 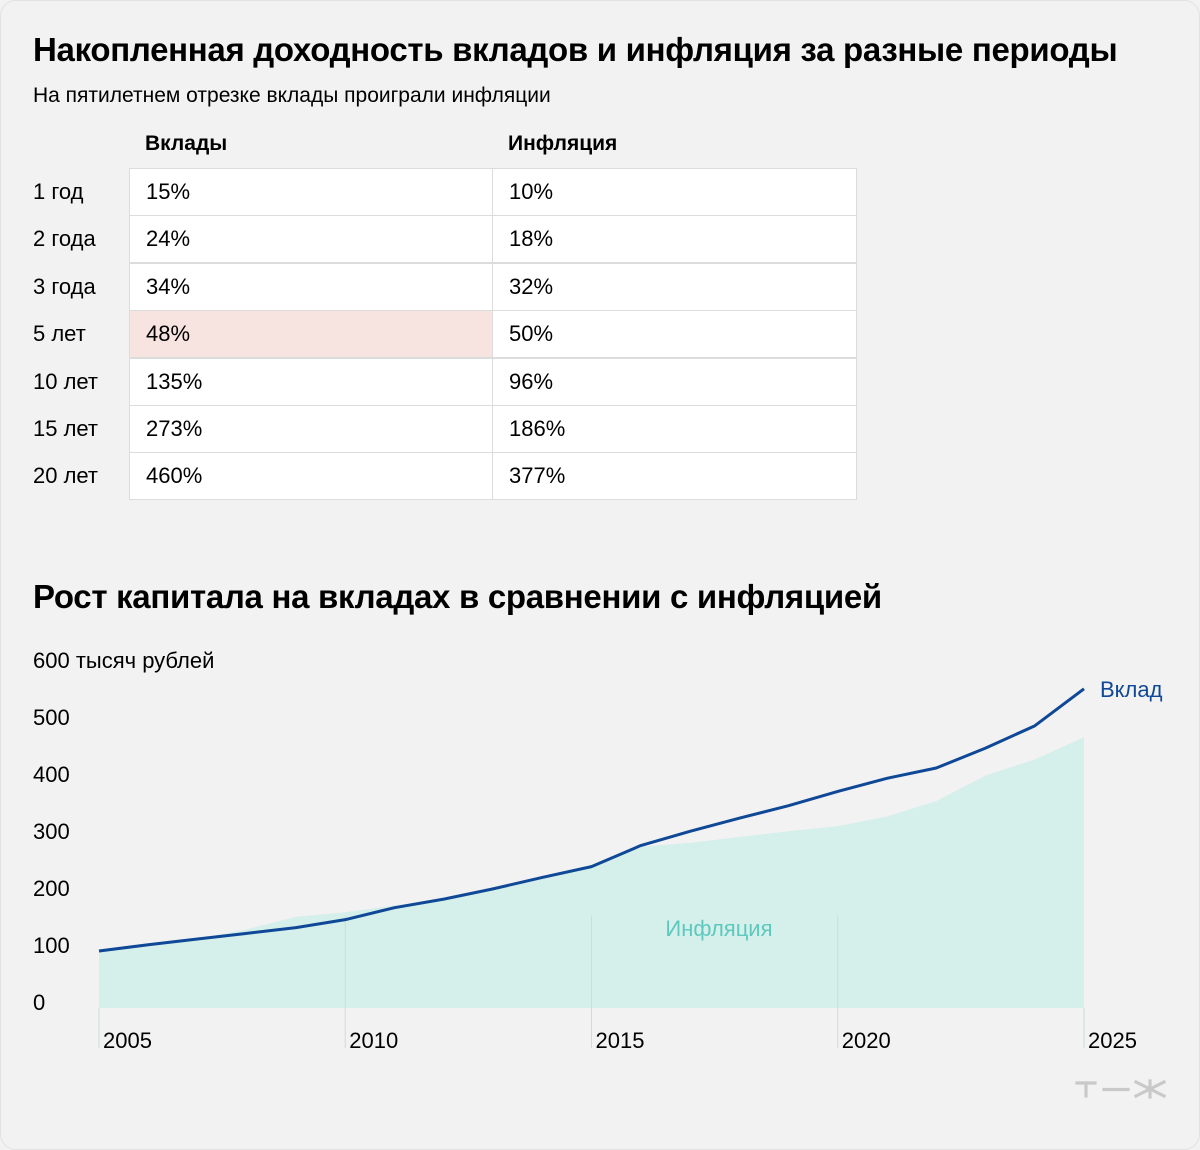 What do you see at coordinates (311, 334) in the screenshot?
I see `cell-deposits: 48%` at bounding box center [311, 334].